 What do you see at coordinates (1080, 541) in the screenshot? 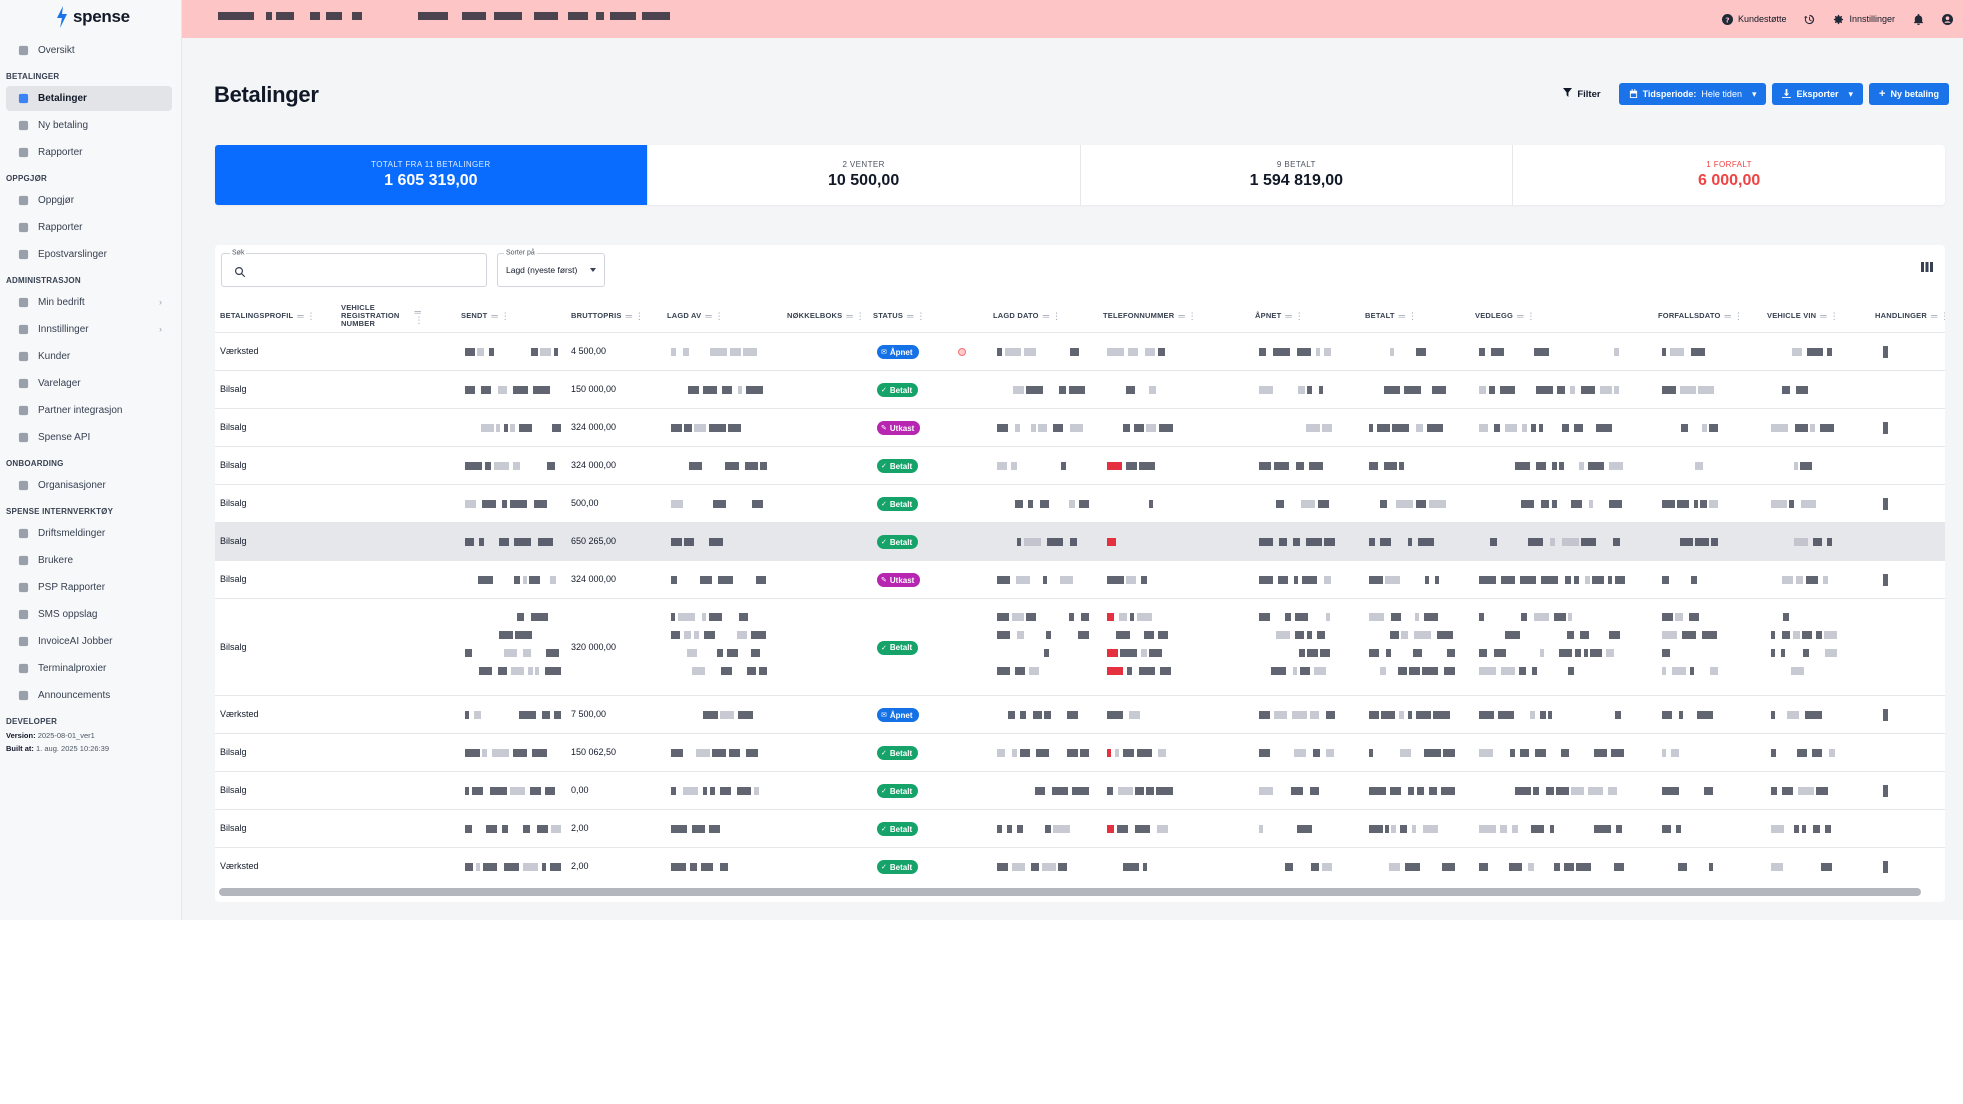
I see `table-row: Bilsalg 650 265,00 ✓ Betalt` at bounding box center [1080, 541].